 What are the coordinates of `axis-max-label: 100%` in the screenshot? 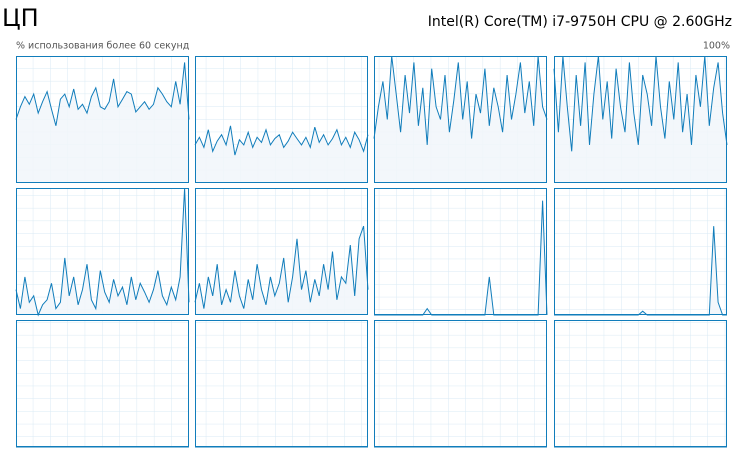 It's located at (716, 46).